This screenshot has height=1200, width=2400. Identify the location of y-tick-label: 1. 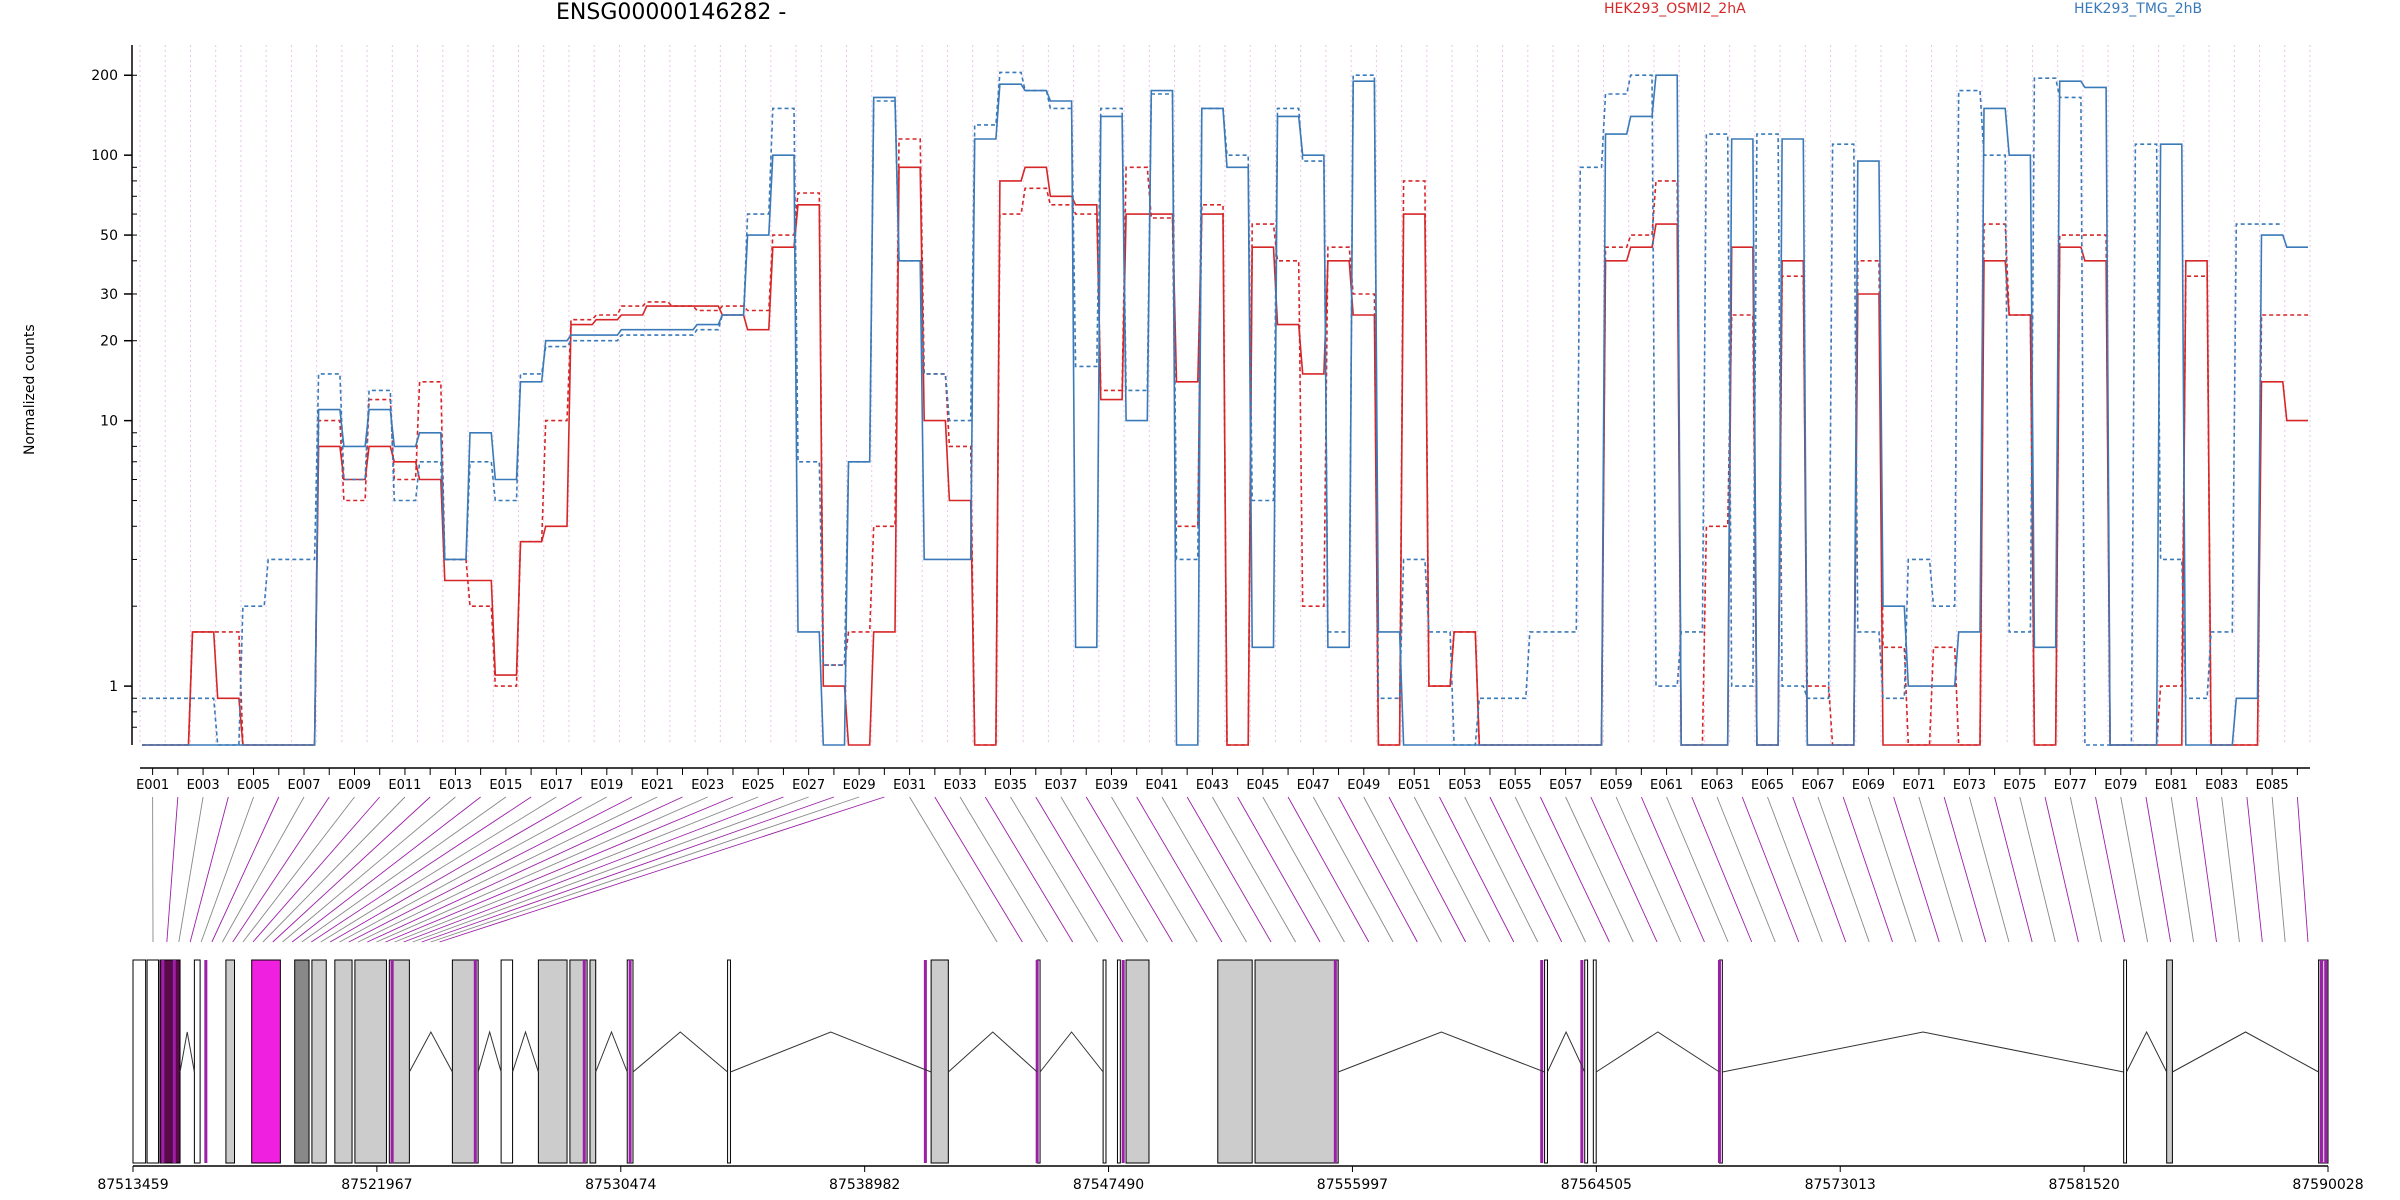
(113, 687).